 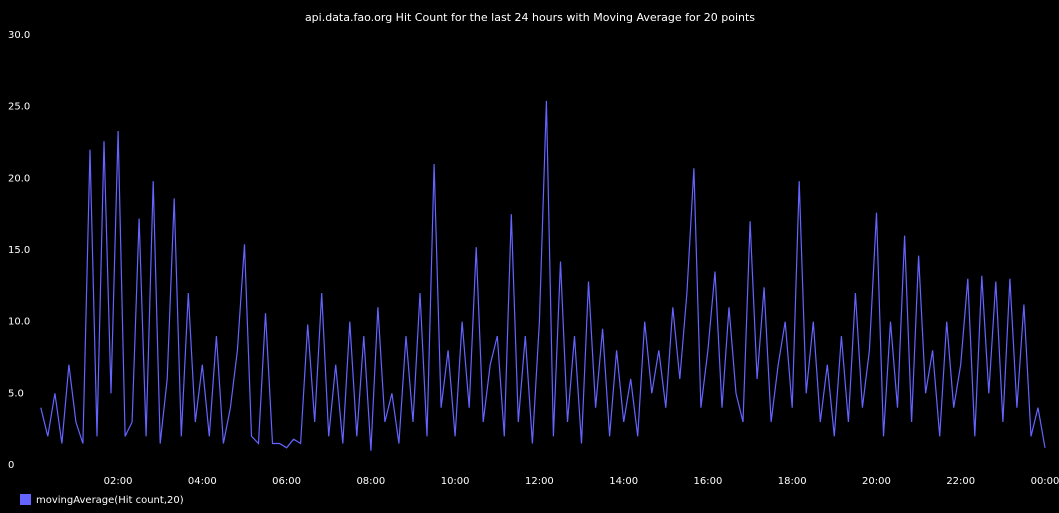 I want to click on x-tick-label: 08:00, so click(x=370, y=481).